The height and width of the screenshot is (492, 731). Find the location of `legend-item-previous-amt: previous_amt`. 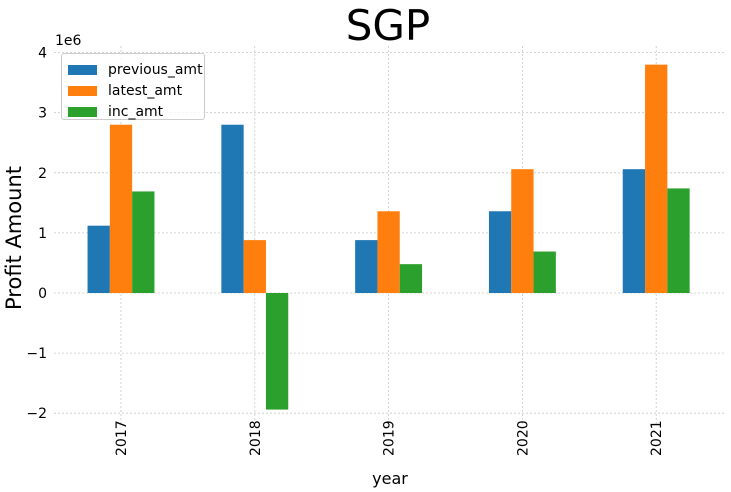

legend-item-previous-amt: previous_amt is located at coordinates (136, 69).